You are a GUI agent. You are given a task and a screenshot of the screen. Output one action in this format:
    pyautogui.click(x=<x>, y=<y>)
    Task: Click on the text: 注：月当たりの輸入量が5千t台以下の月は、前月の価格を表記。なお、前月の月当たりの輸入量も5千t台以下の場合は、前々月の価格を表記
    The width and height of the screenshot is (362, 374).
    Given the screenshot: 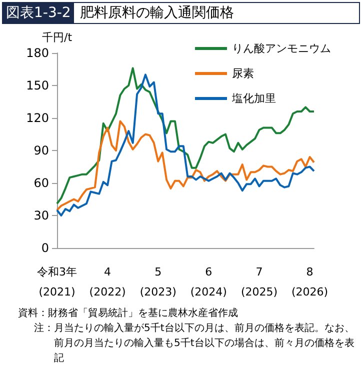 What is the action you would take?
    pyautogui.click(x=194, y=344)
    